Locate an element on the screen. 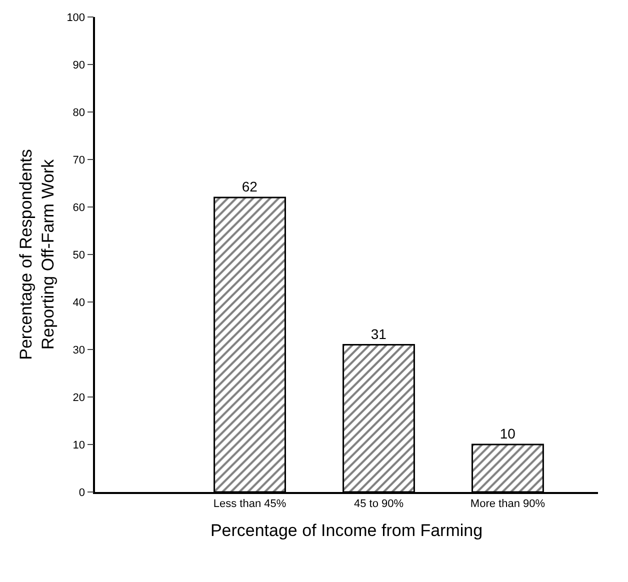  x-tick-label: Less than 45% is located at coordinates (249, 504).